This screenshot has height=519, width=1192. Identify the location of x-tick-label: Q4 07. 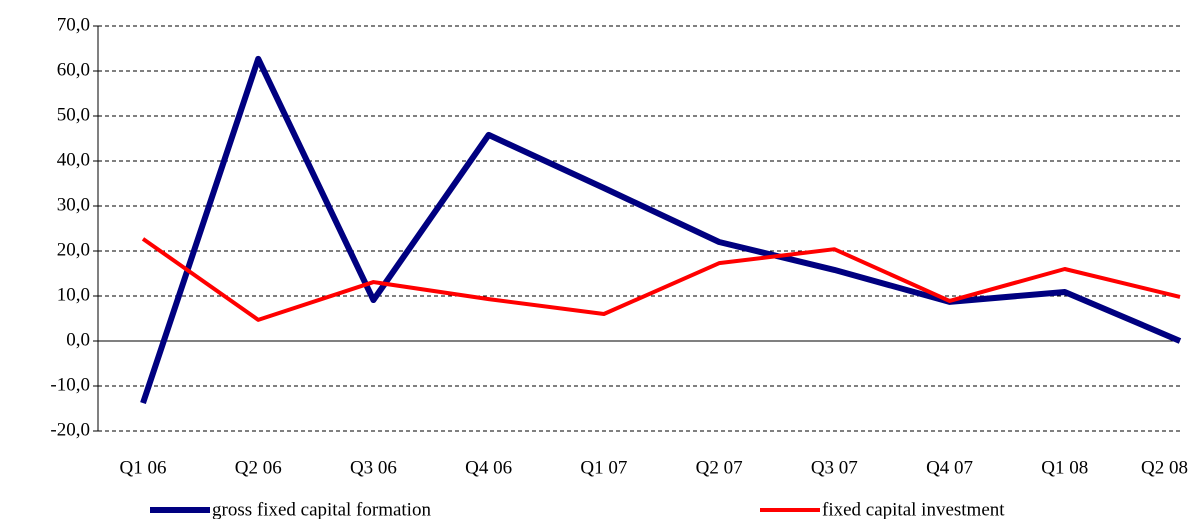
(949, 467).